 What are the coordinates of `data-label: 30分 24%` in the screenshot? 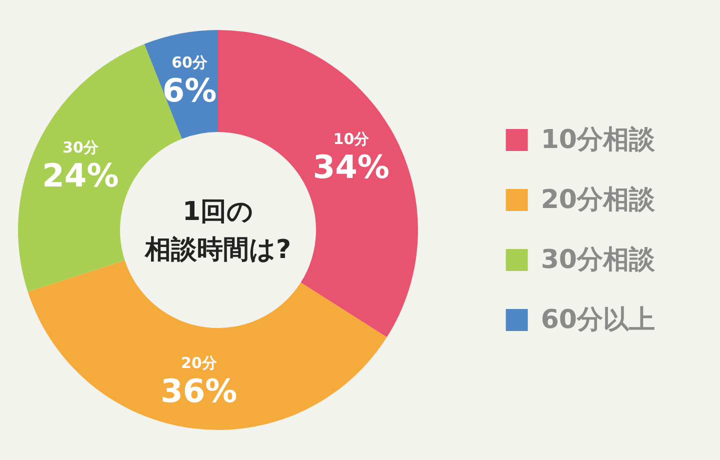 It's located at (80, 166).